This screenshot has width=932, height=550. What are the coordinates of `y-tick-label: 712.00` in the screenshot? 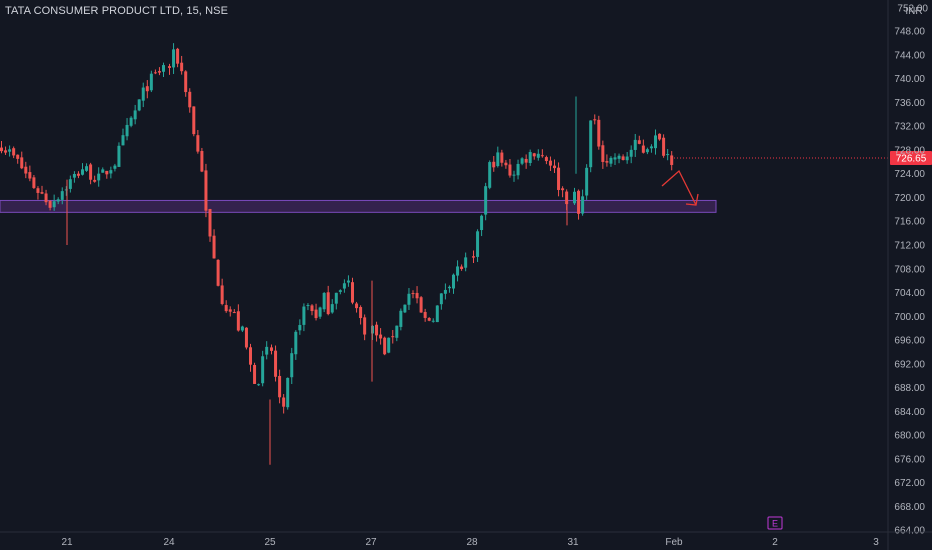 It's located at (909, 246).